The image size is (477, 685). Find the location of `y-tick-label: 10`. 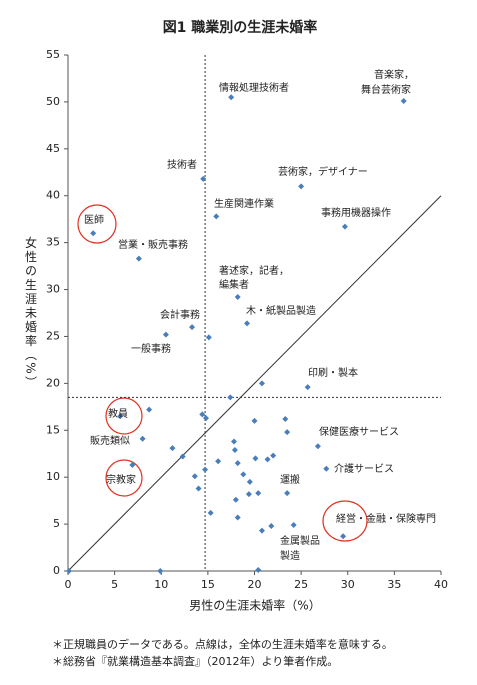

y-tick-label: 10 is located at coordinates (53, 476).